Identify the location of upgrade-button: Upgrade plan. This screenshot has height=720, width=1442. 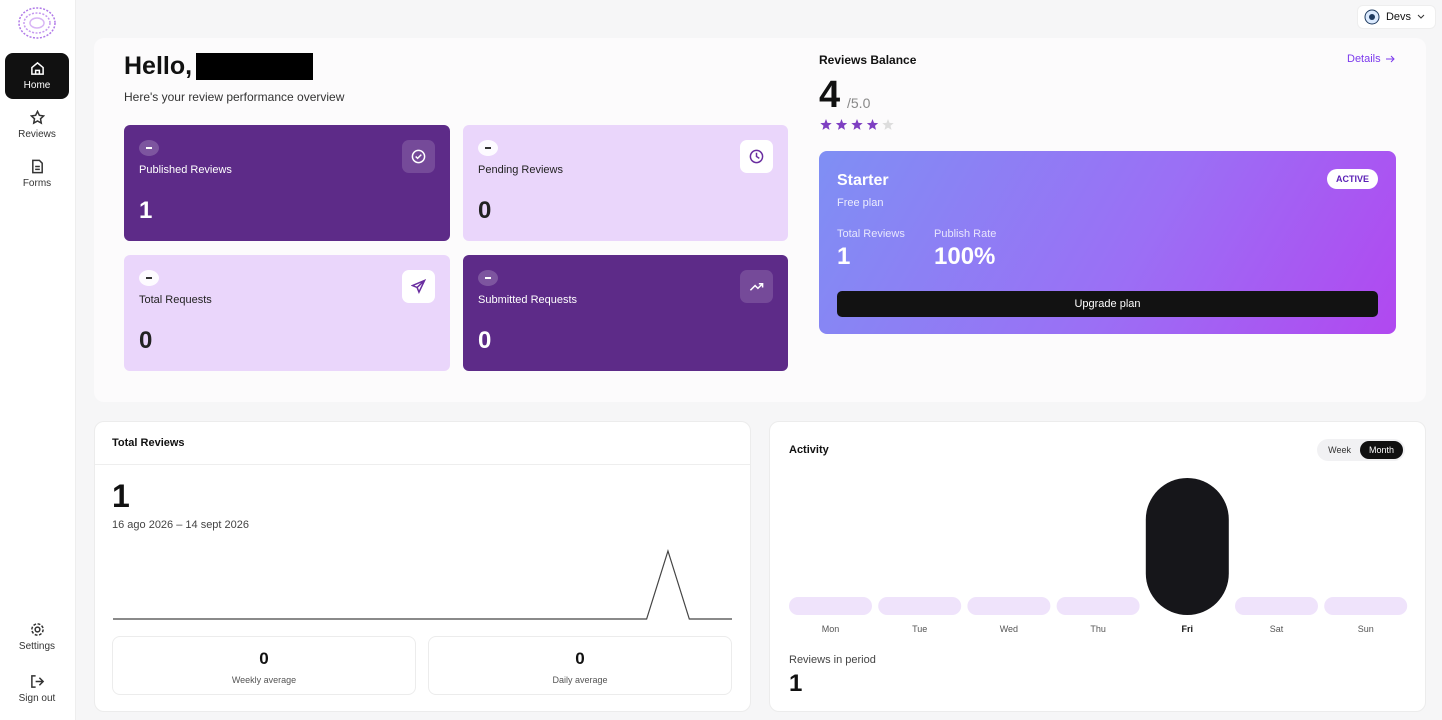
(1107, 304).